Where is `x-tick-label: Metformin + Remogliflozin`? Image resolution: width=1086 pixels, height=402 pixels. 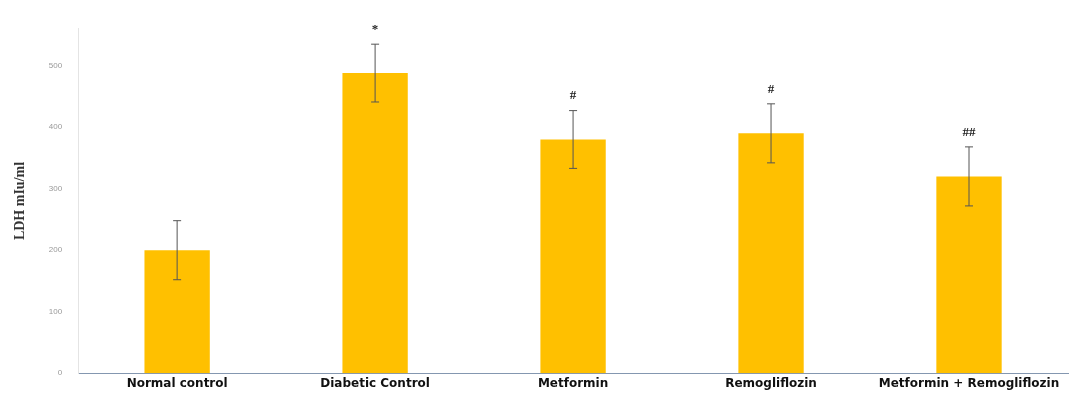 x-tick-label: Metformin + Remogliflozin is located at coordinates (969, 382).